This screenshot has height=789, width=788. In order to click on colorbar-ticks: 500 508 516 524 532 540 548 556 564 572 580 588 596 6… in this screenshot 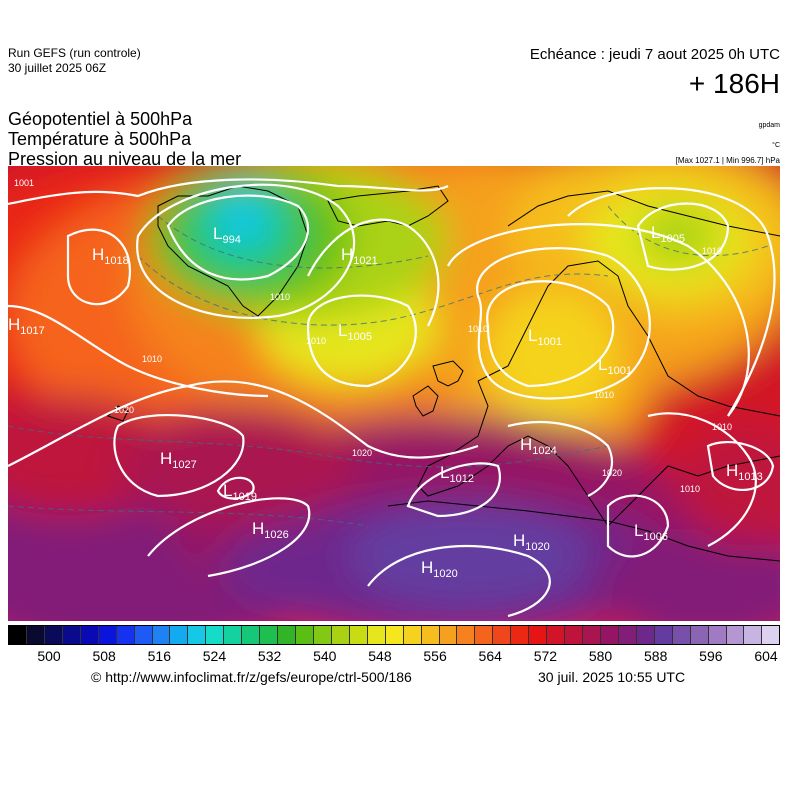, I will do `click(394, 658)`.